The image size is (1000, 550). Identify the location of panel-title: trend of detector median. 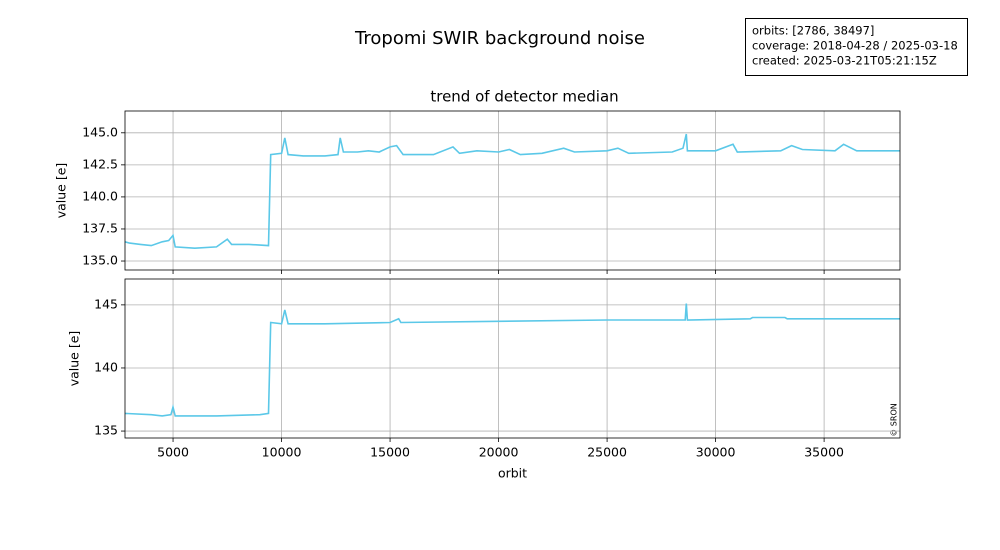
(524, 97).